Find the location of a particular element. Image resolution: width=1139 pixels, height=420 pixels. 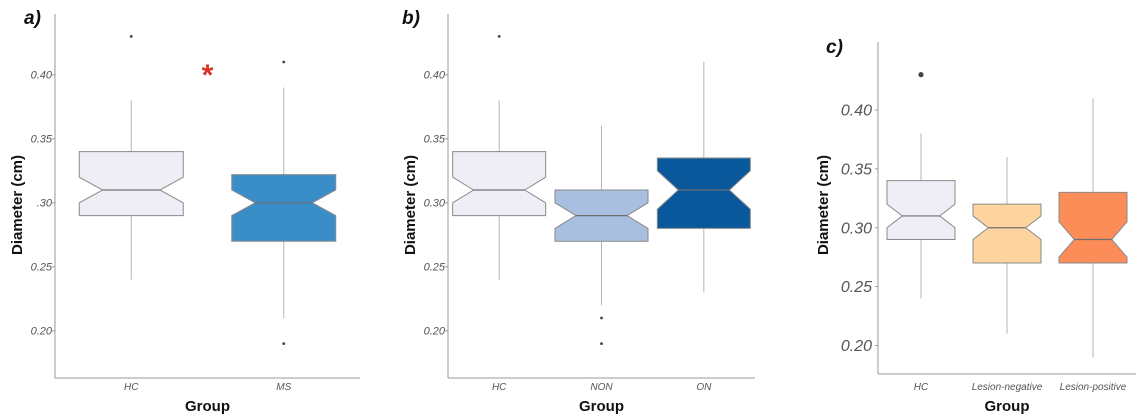

significance-star: * is located at coordinates (208, 75).